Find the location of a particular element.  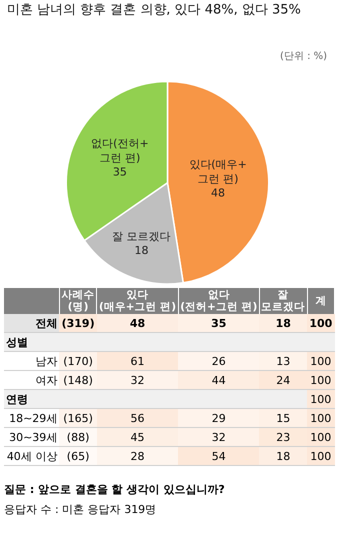

data-label: (65) is located at coordinates (78, 456).